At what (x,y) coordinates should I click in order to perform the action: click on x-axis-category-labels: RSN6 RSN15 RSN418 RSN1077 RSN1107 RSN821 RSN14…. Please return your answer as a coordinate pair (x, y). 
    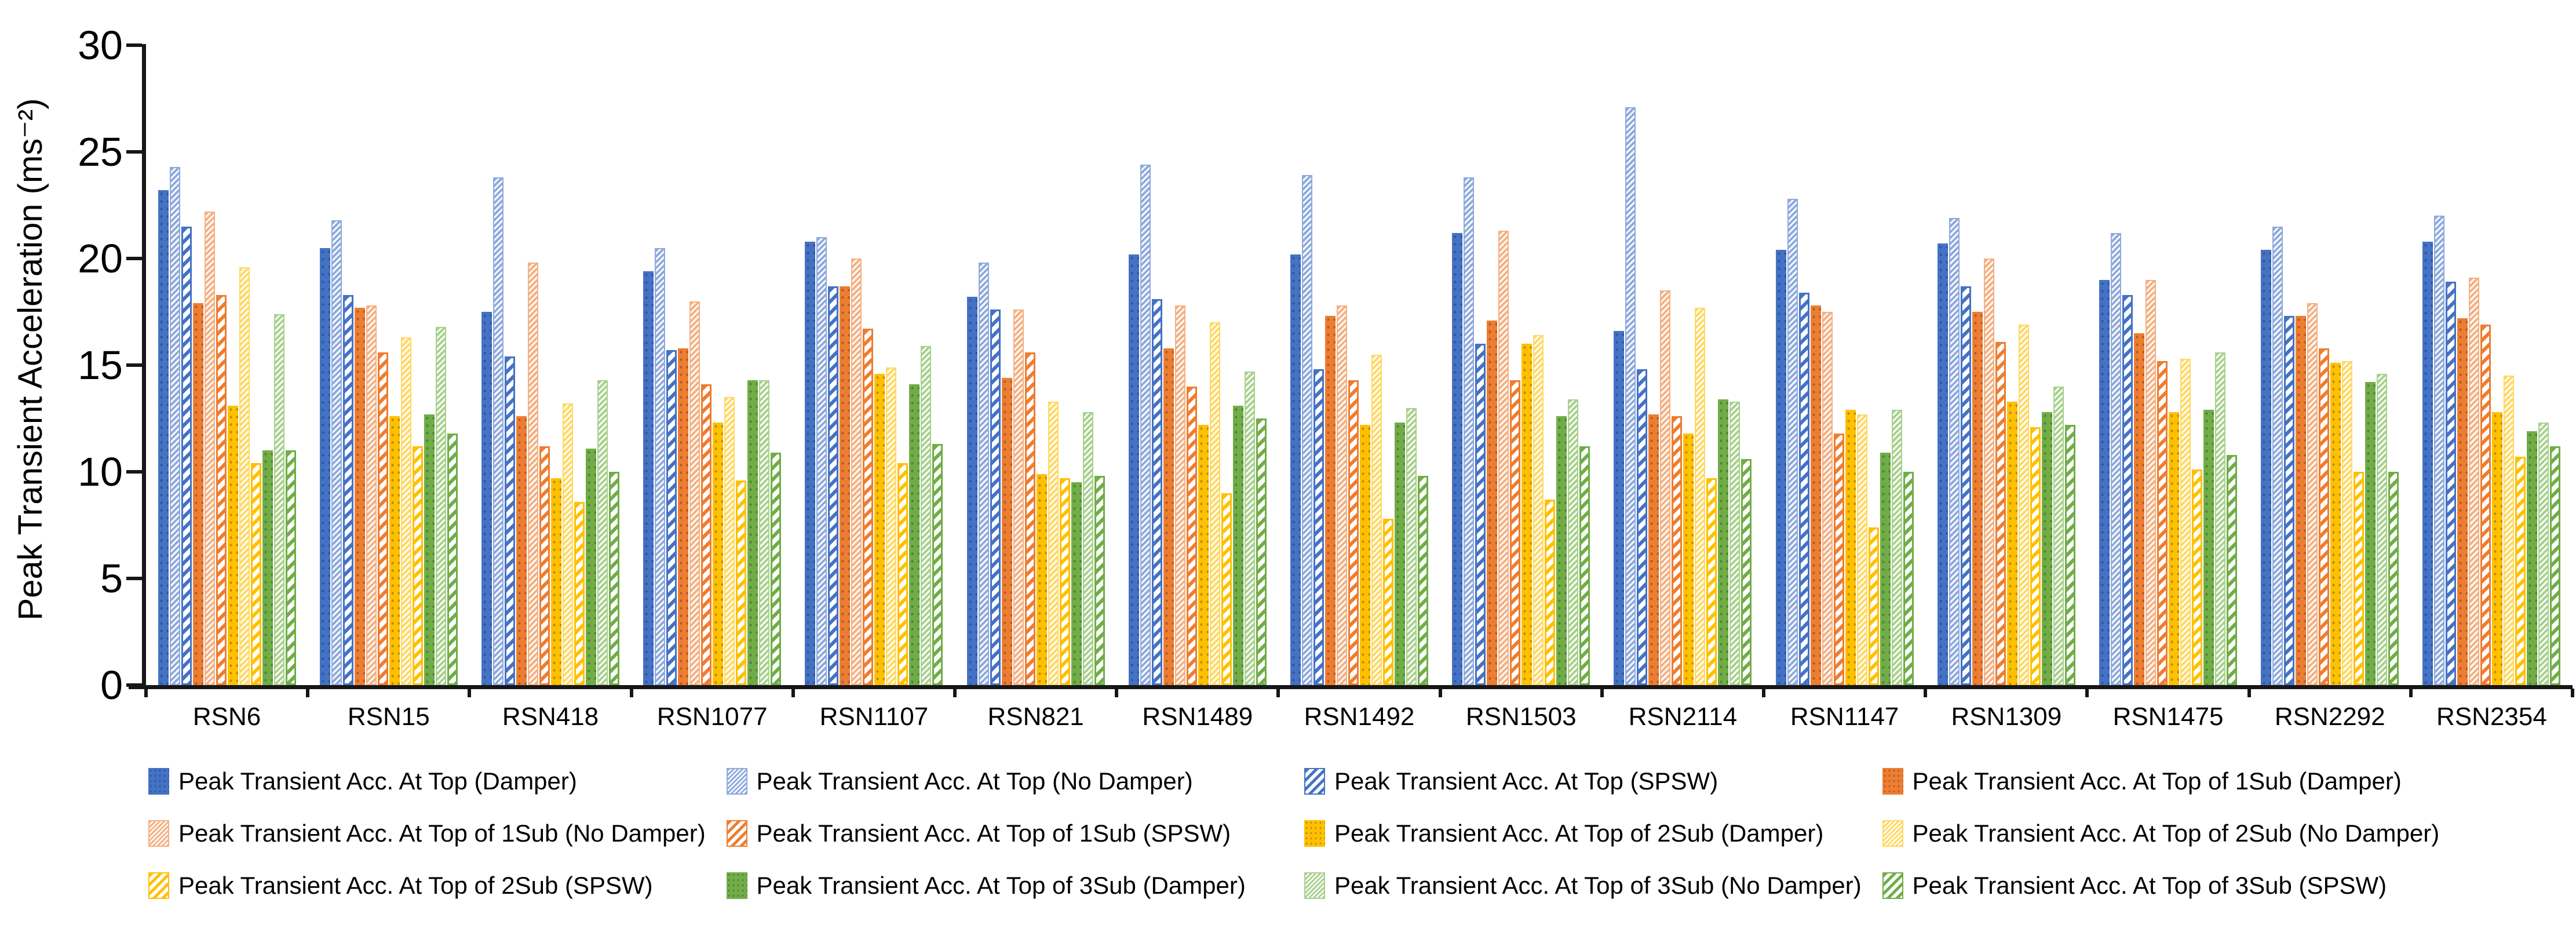
    Looking at the image, I should click on (1359, 716).